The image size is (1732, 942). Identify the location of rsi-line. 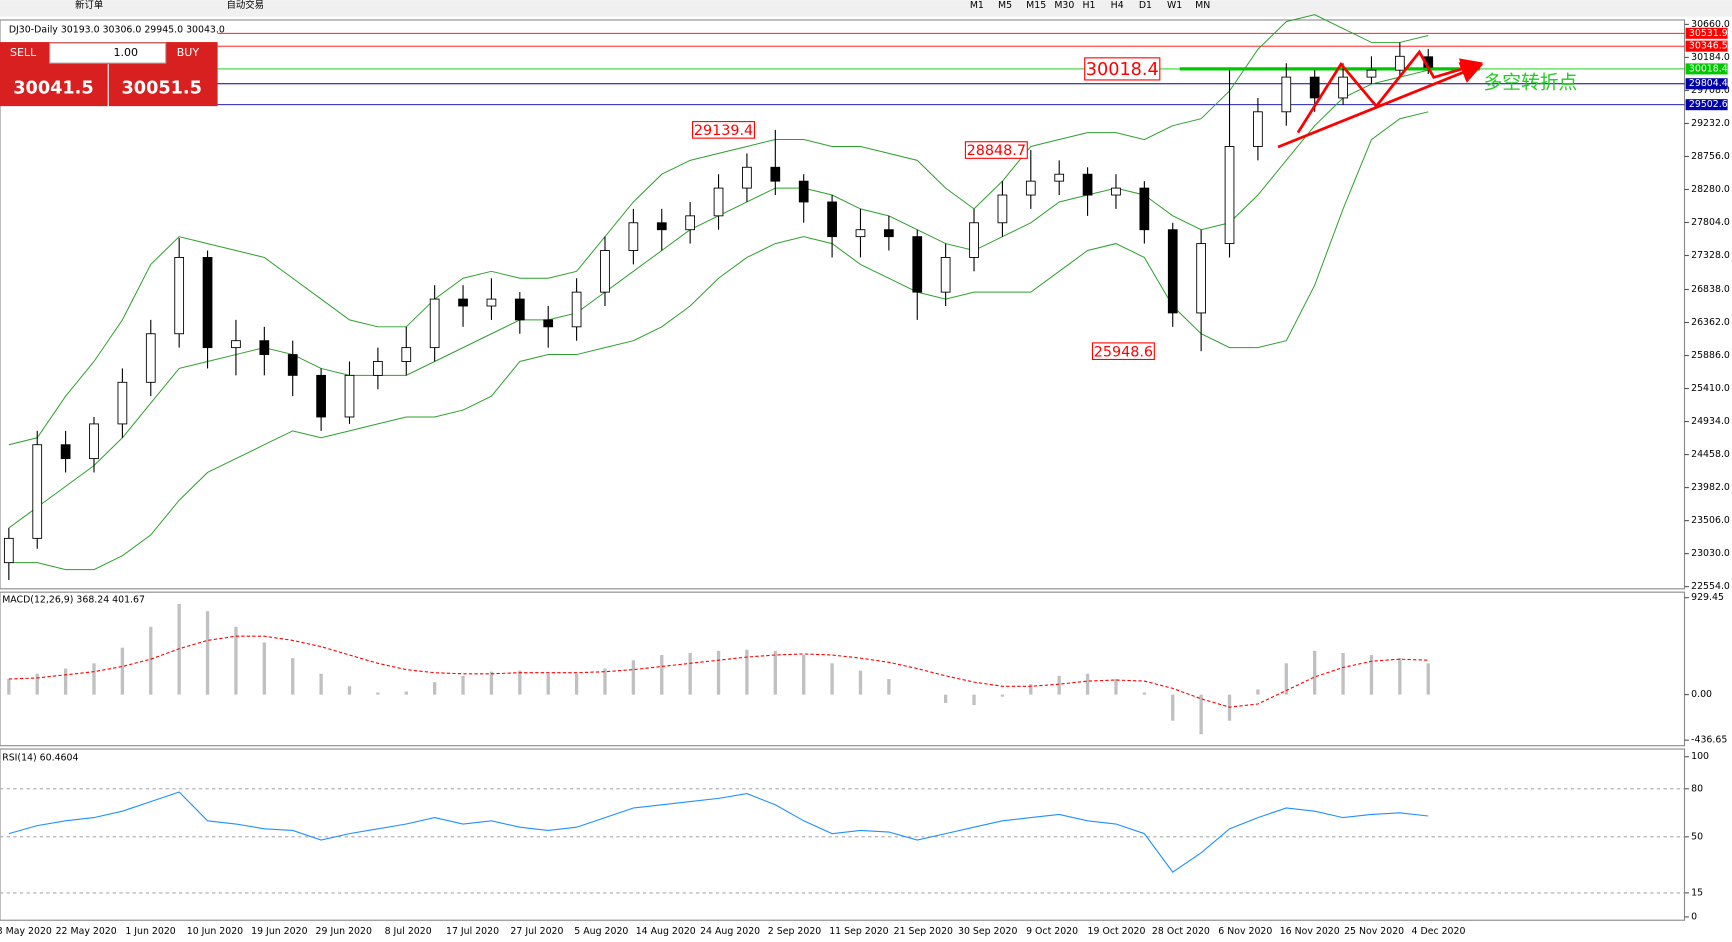
(718, 832).